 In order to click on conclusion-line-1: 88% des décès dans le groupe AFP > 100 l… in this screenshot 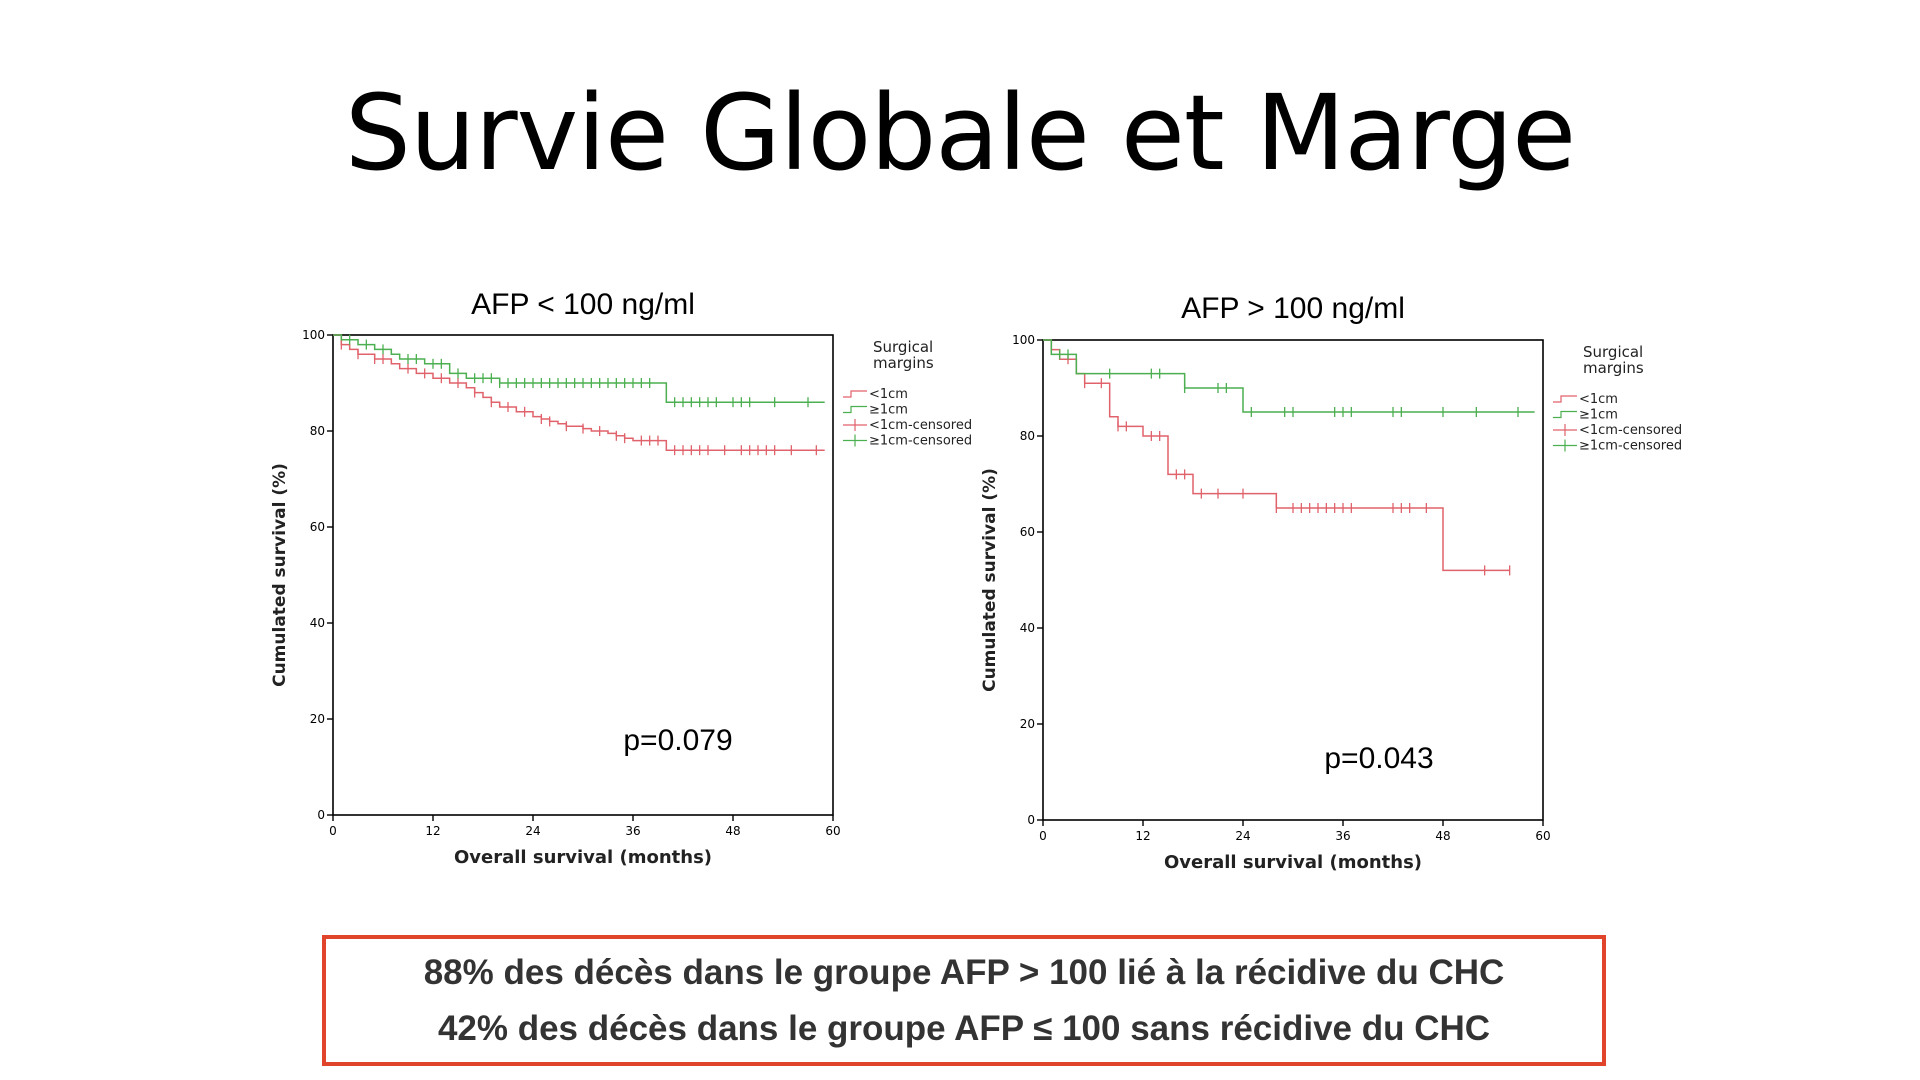, I will do `click(964, 972)`.